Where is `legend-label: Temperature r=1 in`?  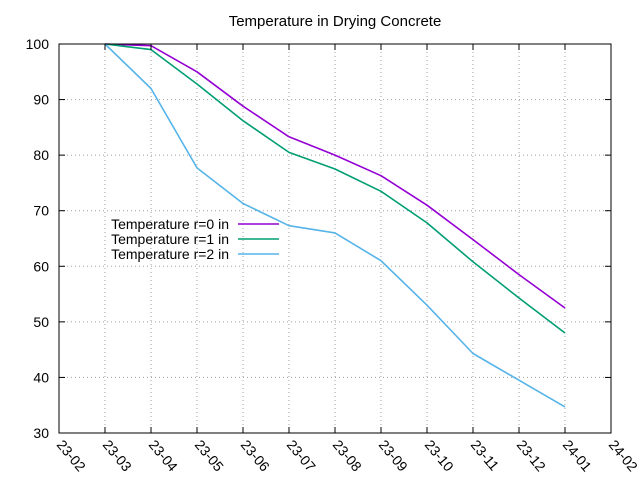
legend-label: Temperature r=1 in is located at coordinates (170, 239).